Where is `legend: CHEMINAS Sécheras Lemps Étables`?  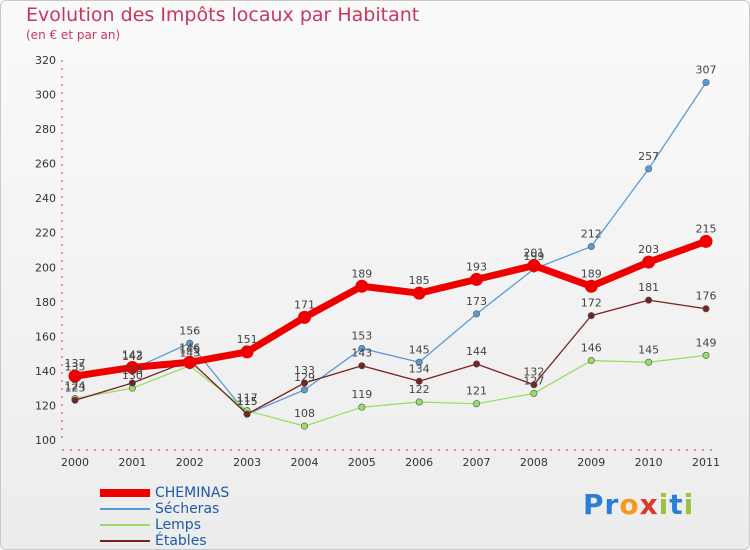
legend: CHEMINAS Sécheras Lemps Étables is located at coordinates (164, 517).